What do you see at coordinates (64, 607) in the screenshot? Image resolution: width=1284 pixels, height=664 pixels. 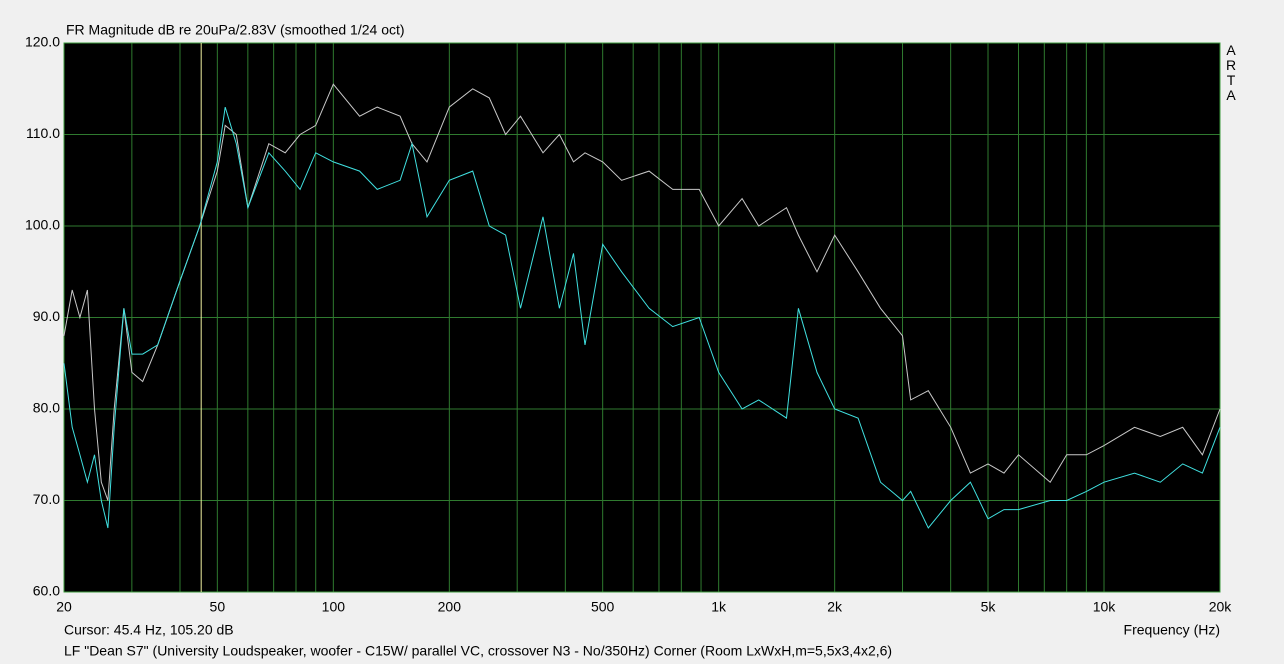 I see `x-tick-label: 20` at bounding box center [64, 607].